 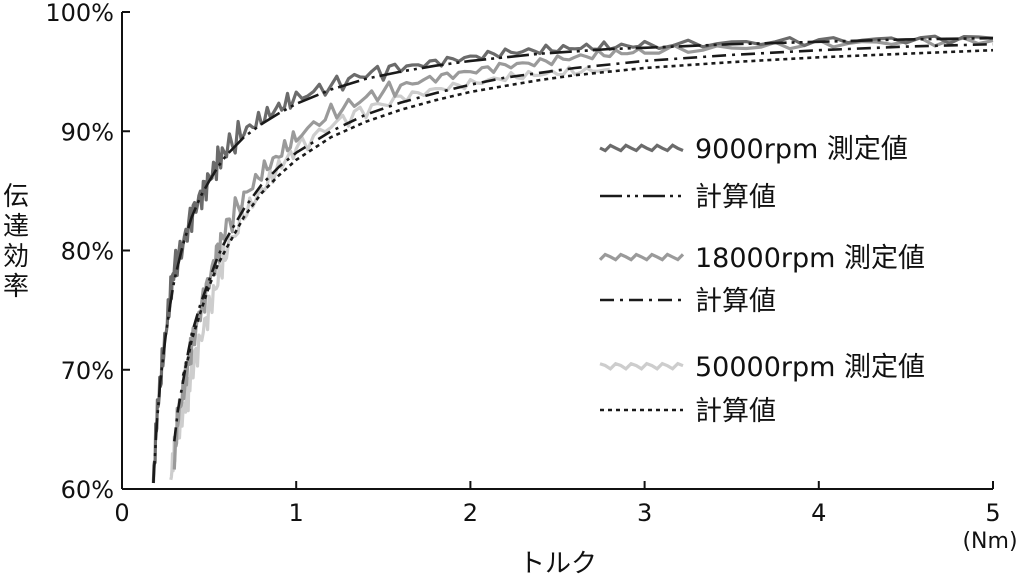 I want to click on y-tick-label: 60%, so click(x=87, y=490).